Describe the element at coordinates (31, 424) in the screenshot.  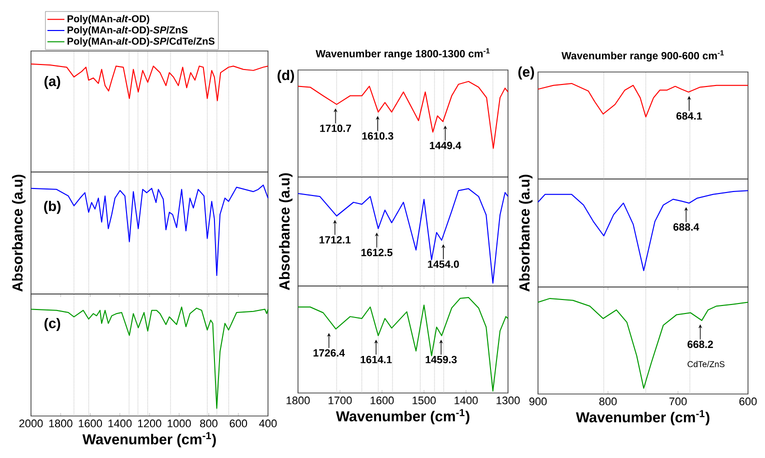
I see `x-tick-label: 2000` at that location.